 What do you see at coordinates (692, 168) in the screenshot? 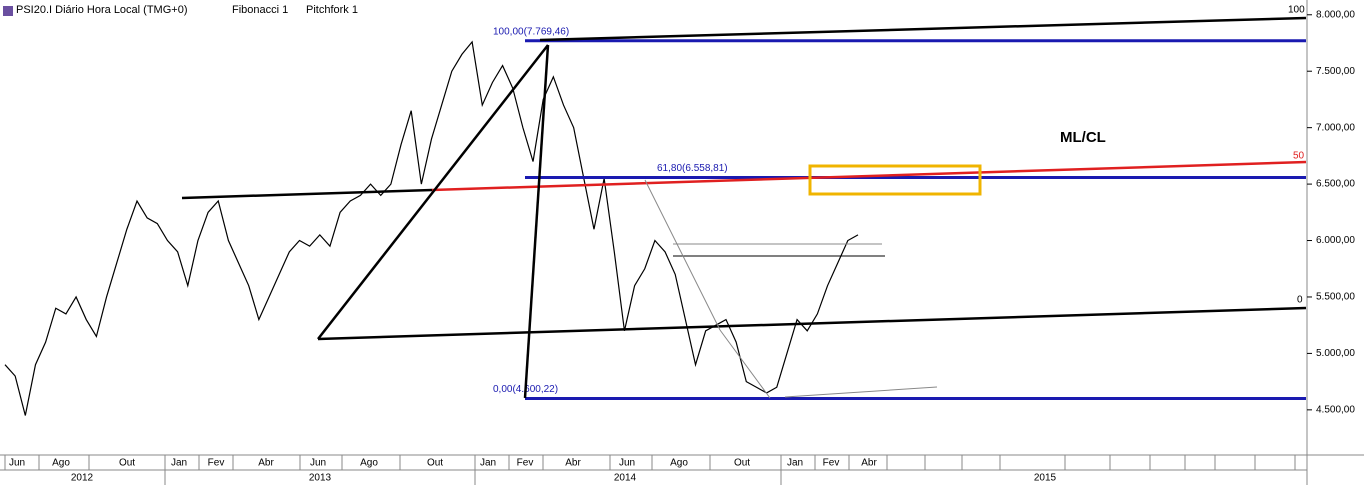
I see `fib-label: 61,80(6.558,81)` at bounding box center [692, 168].